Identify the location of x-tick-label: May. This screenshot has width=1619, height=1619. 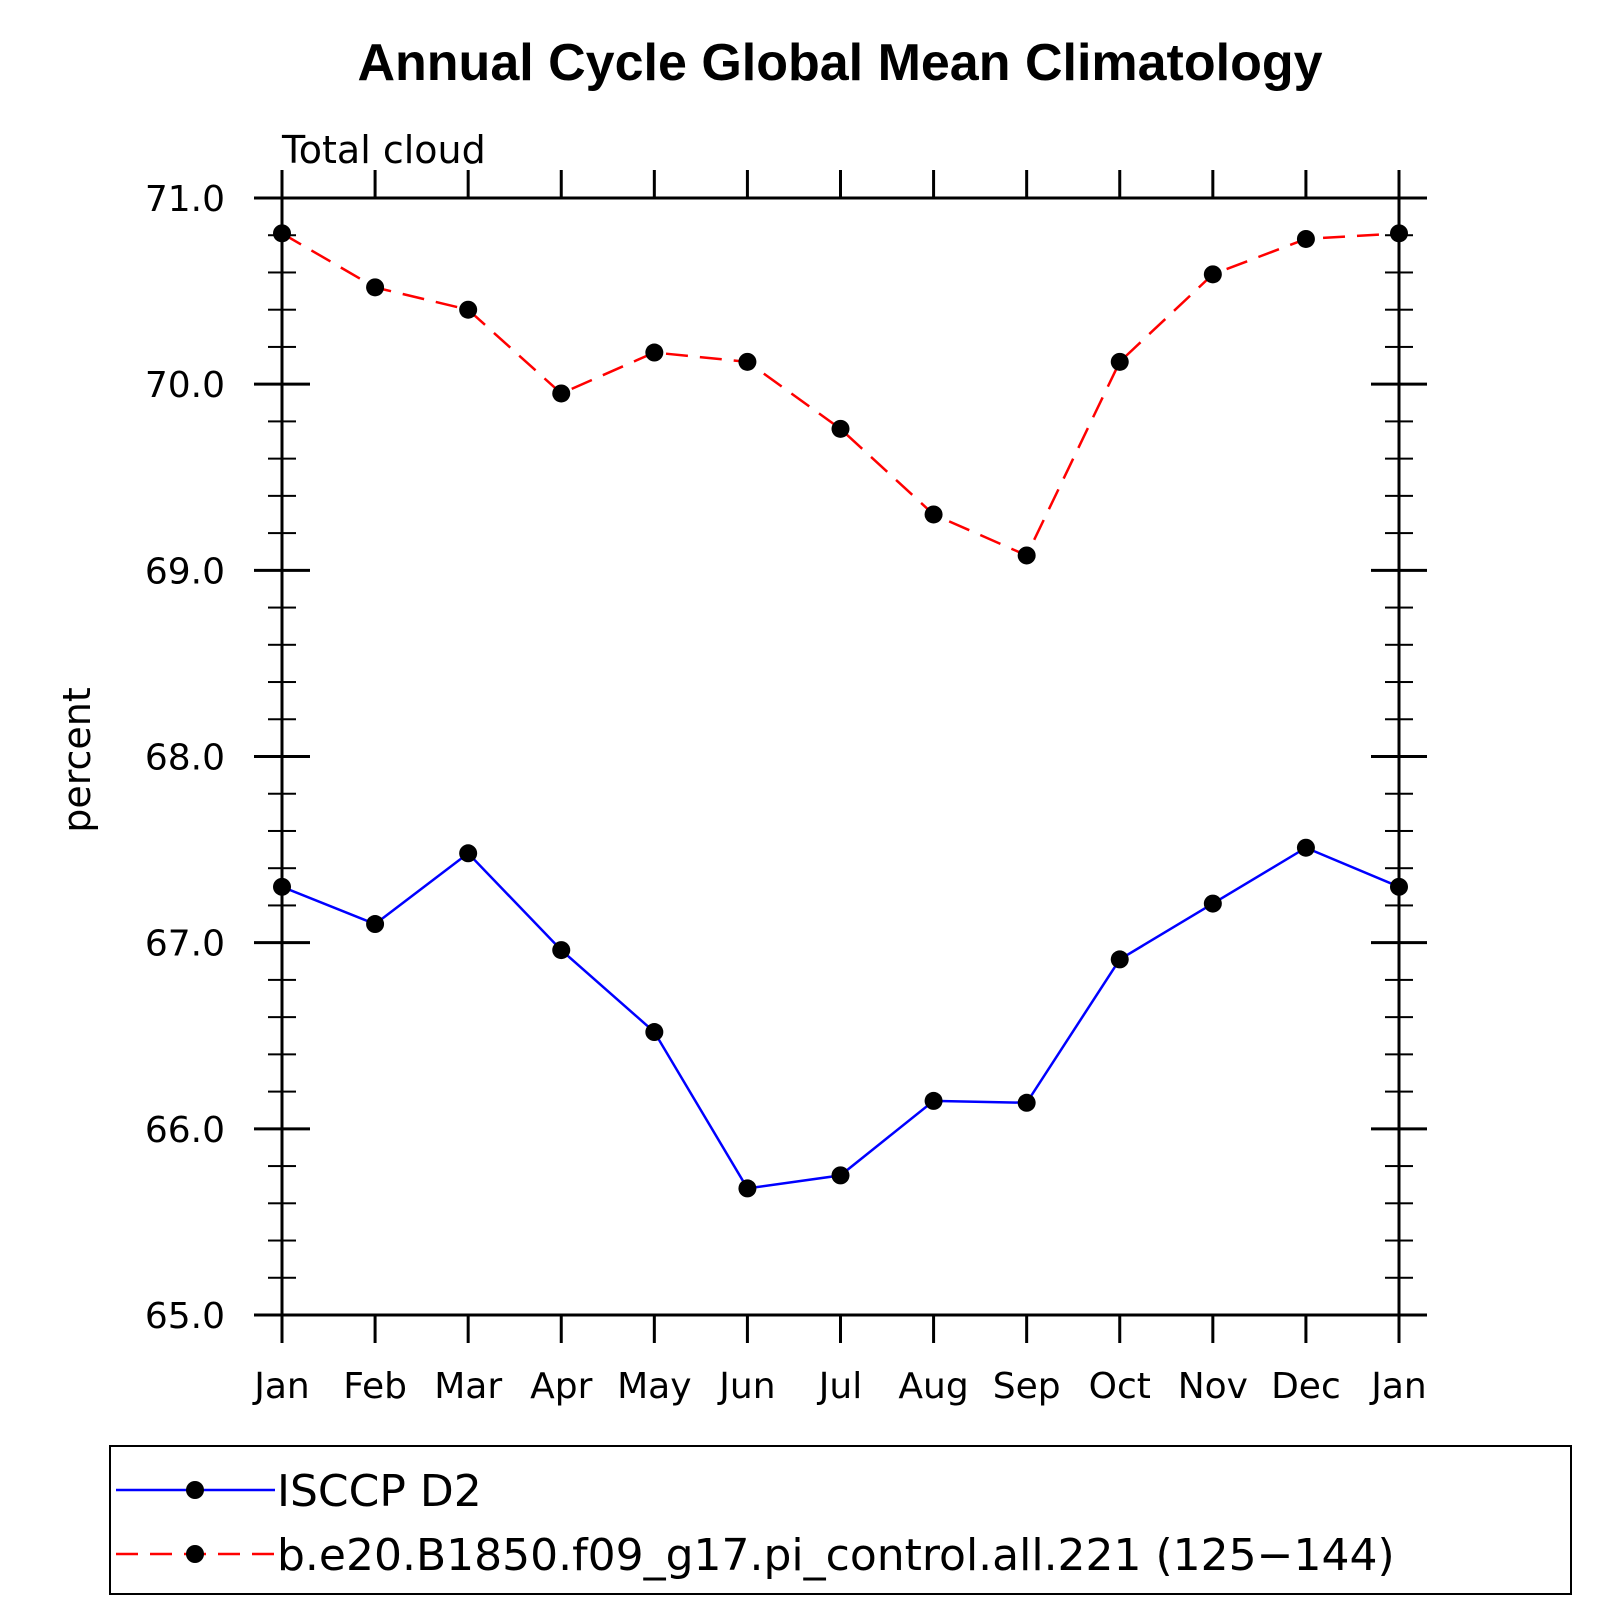
(654, 1386).